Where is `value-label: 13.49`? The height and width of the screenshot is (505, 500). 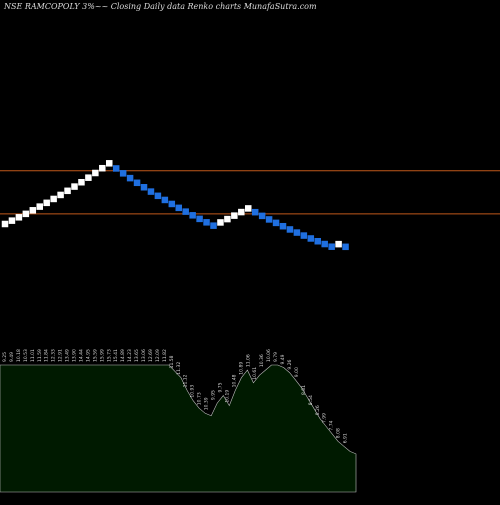 value-label: 13.49 is located at coordinates (68, 355).